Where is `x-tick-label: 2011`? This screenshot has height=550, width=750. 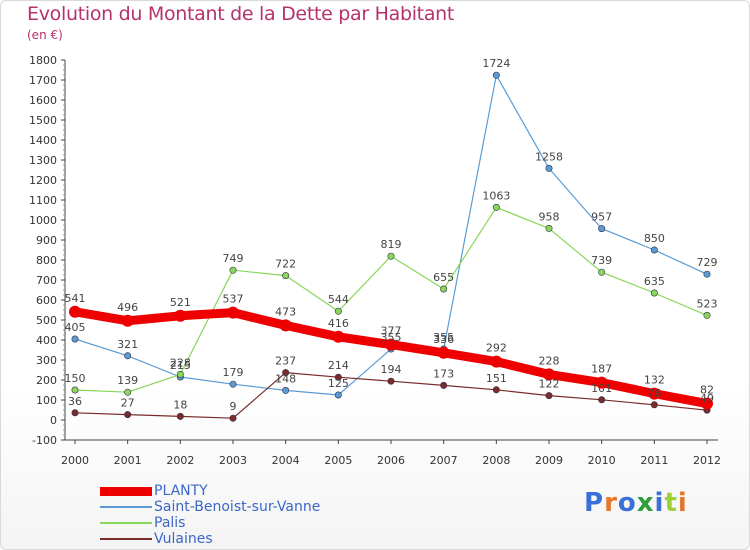 x-tick-label: 2011 is located at coordinates (654, 460).